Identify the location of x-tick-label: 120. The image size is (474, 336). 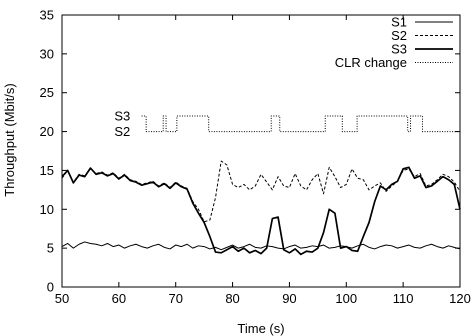
(460, 298).